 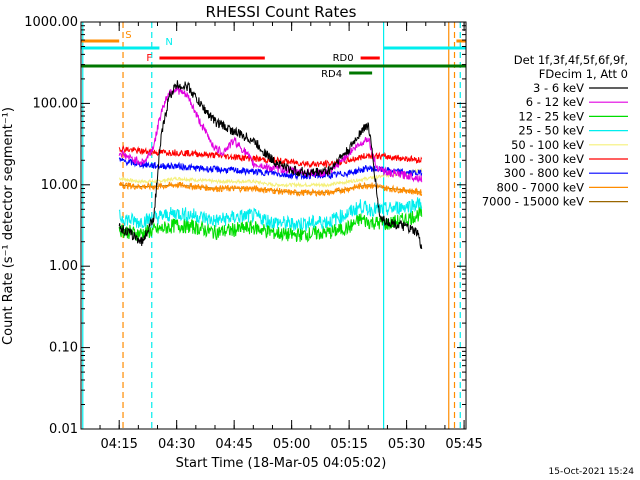 What do you see at coordinates (592, 472) in the screenshot?
I see `timestamp: 15-Oct-2021 15:24` at bounding box center [592, 472].